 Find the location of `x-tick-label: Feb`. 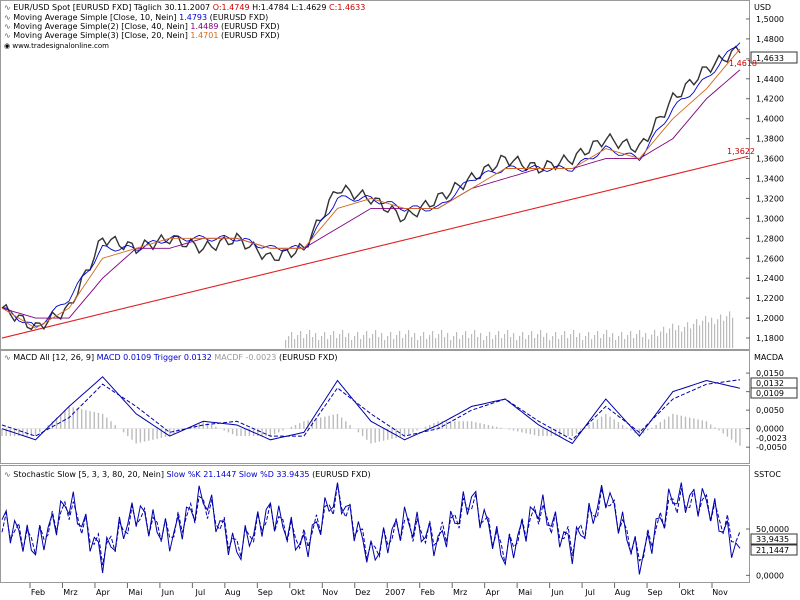

x-tick-label: Feb is located at coordinates (428, 592).